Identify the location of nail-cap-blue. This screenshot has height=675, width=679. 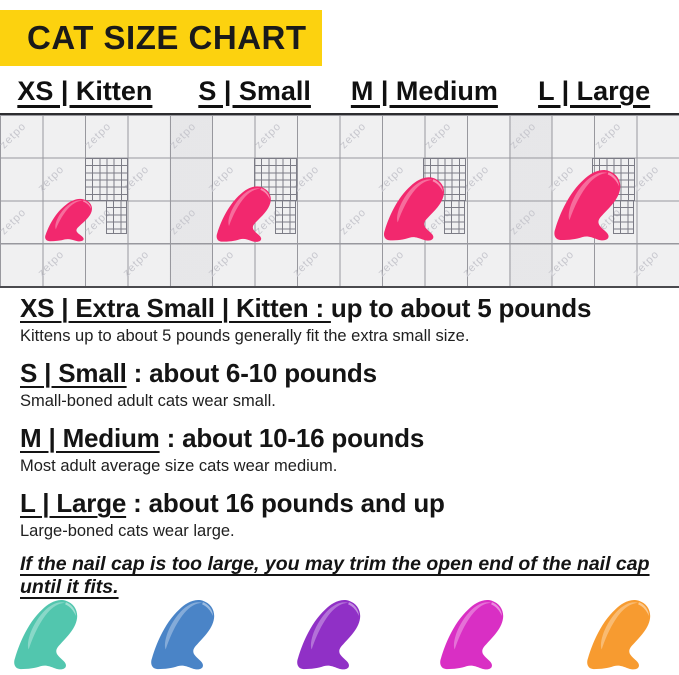
(183, 634).